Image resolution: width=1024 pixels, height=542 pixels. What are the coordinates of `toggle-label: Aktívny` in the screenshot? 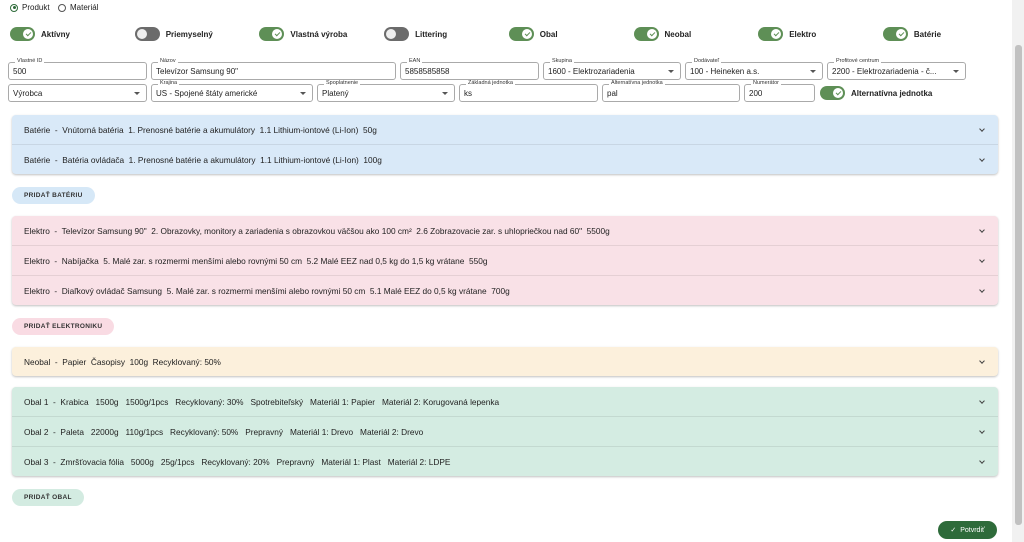 It's located at (55, 34).